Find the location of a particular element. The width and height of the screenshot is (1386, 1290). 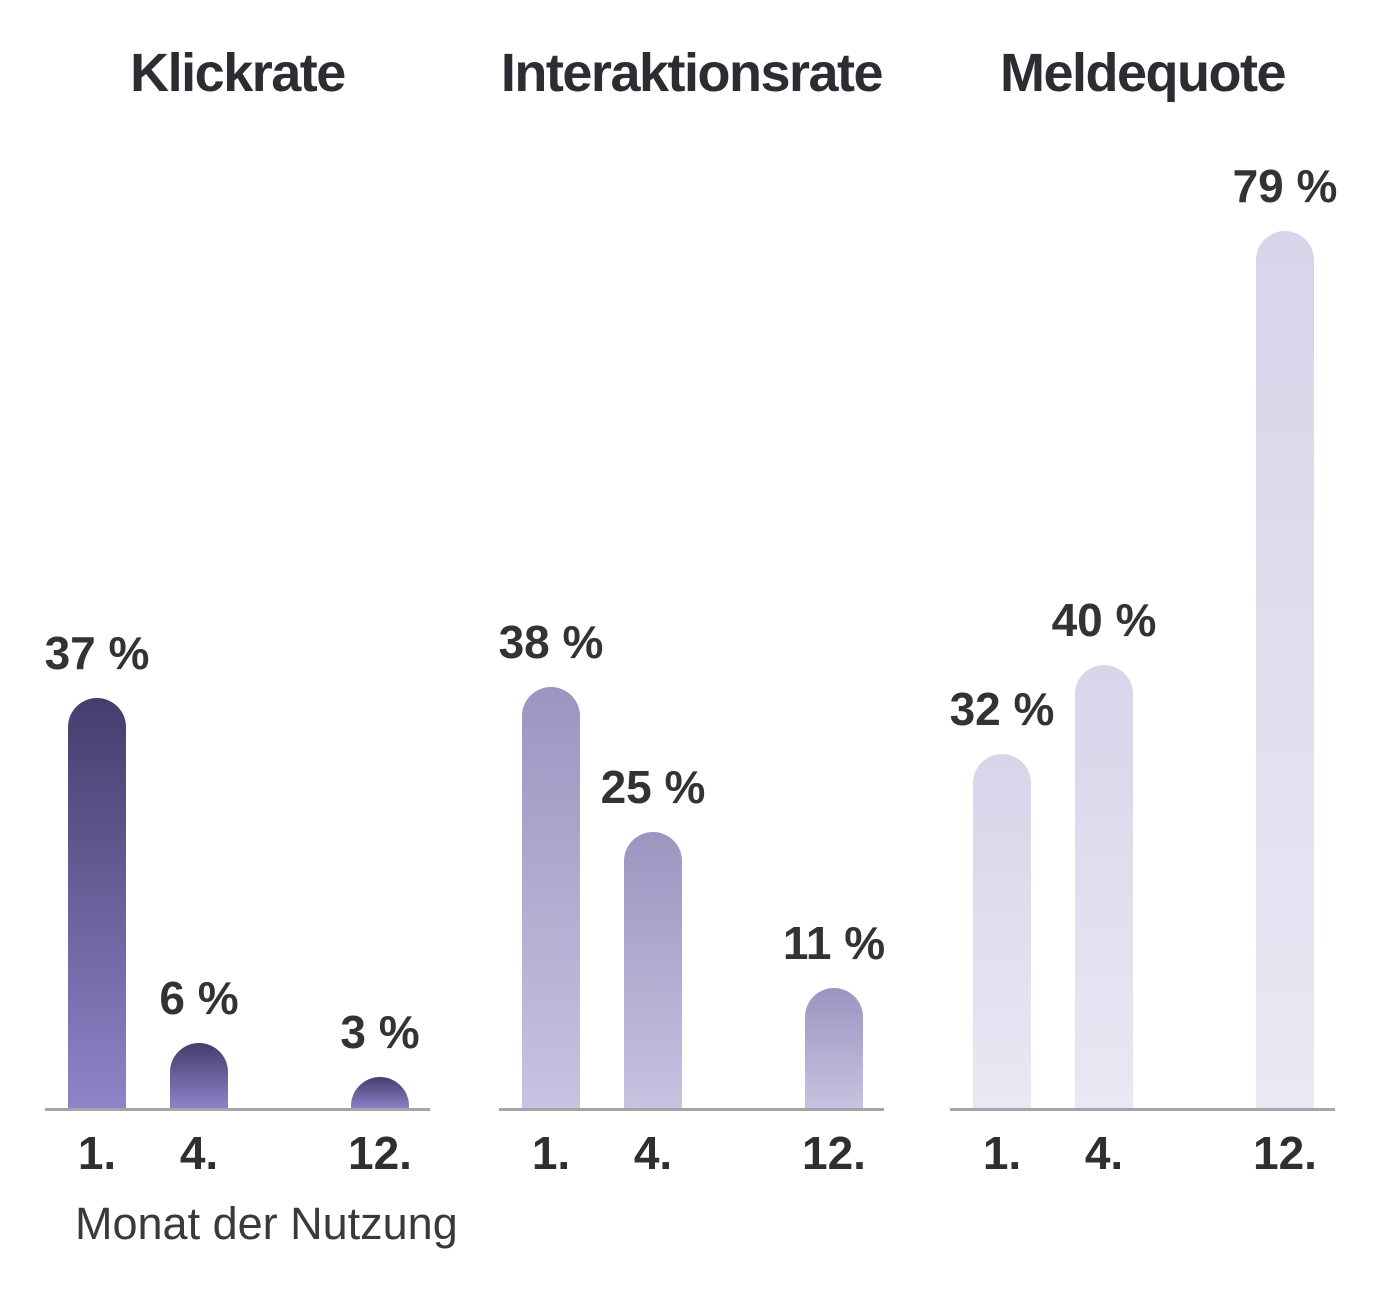

bar-value-label: 38 % is located at coordinates (551, 642).